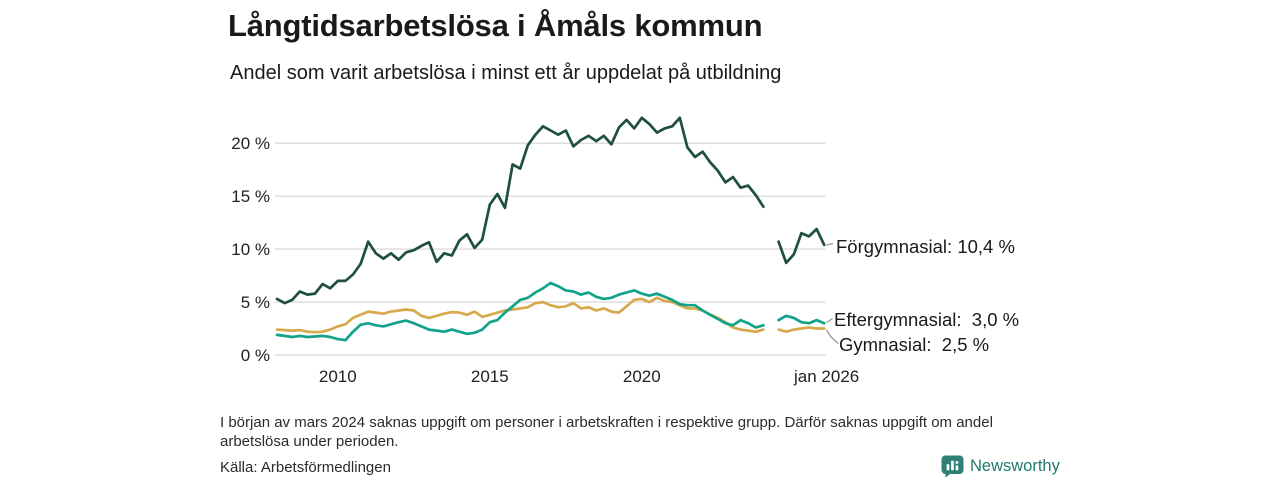 This screenshot has width=1280, height=480. What do you see at coordinates (250, 143) in the screenshot?
I see `y-axis-tick-label: 20 %` at bounding box center [250, 143].